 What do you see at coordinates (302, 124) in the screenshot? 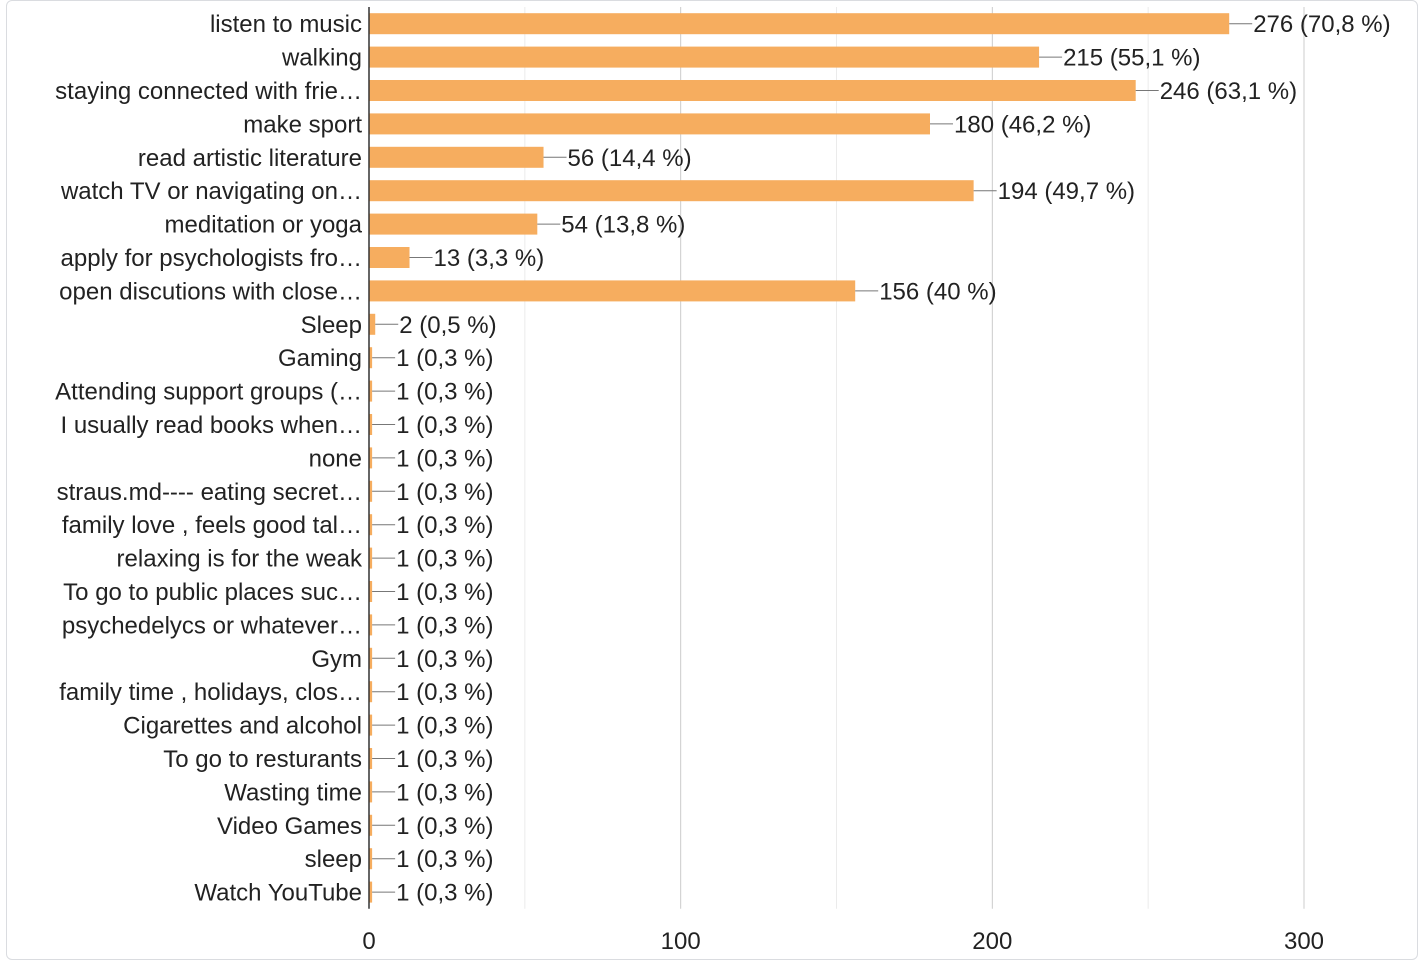
I see `category-label: make sport` at bounding box center [302, 124].